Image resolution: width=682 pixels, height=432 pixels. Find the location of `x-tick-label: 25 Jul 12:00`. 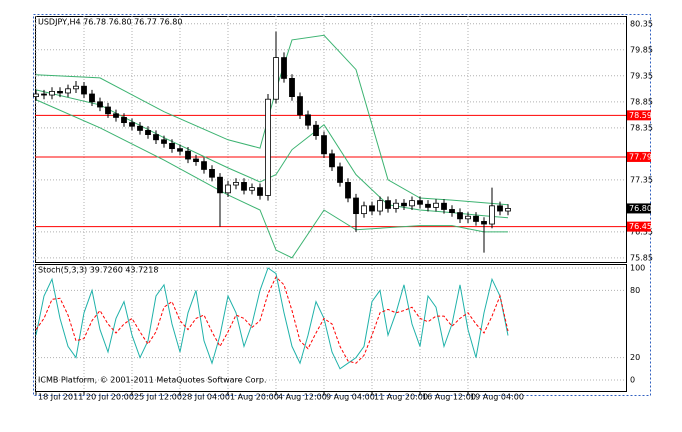

x-tick-label: 25 Jul 12:00 is located at coordinates (158, 397).